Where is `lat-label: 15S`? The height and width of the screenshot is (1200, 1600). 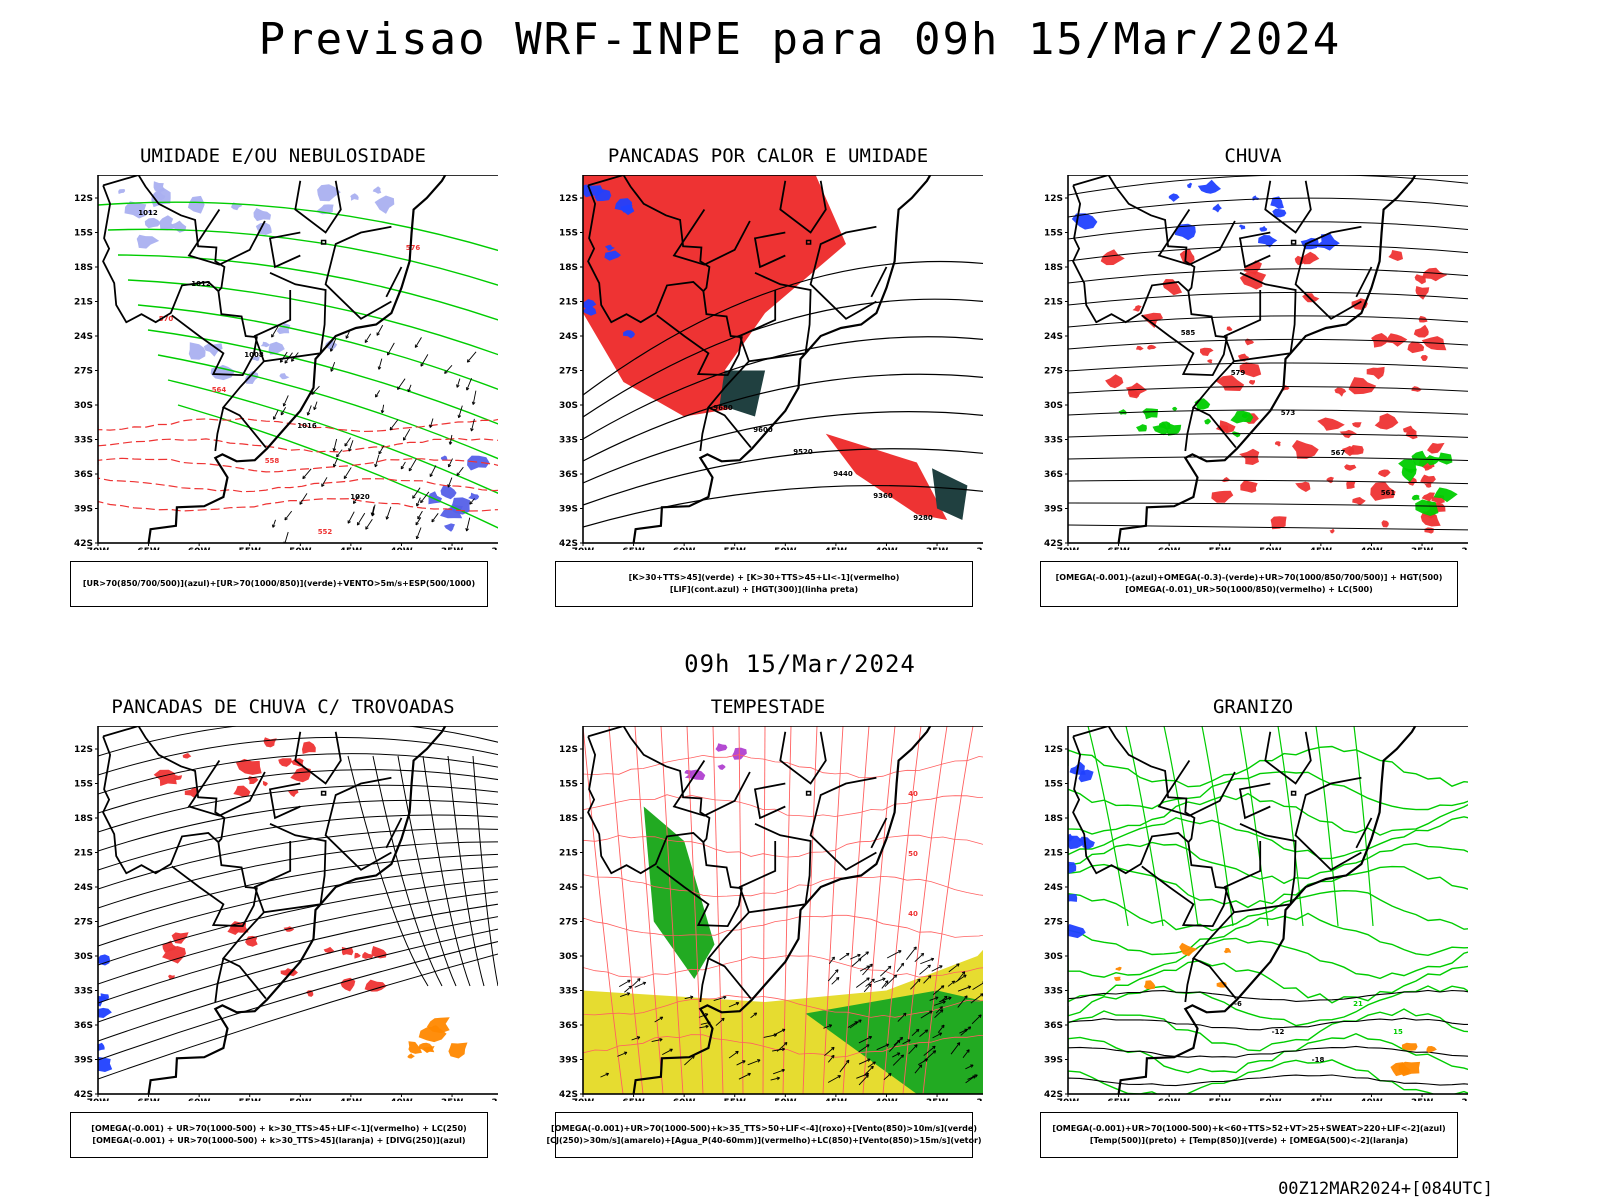 lat-label: 15S is located at coordinates (568, 234).